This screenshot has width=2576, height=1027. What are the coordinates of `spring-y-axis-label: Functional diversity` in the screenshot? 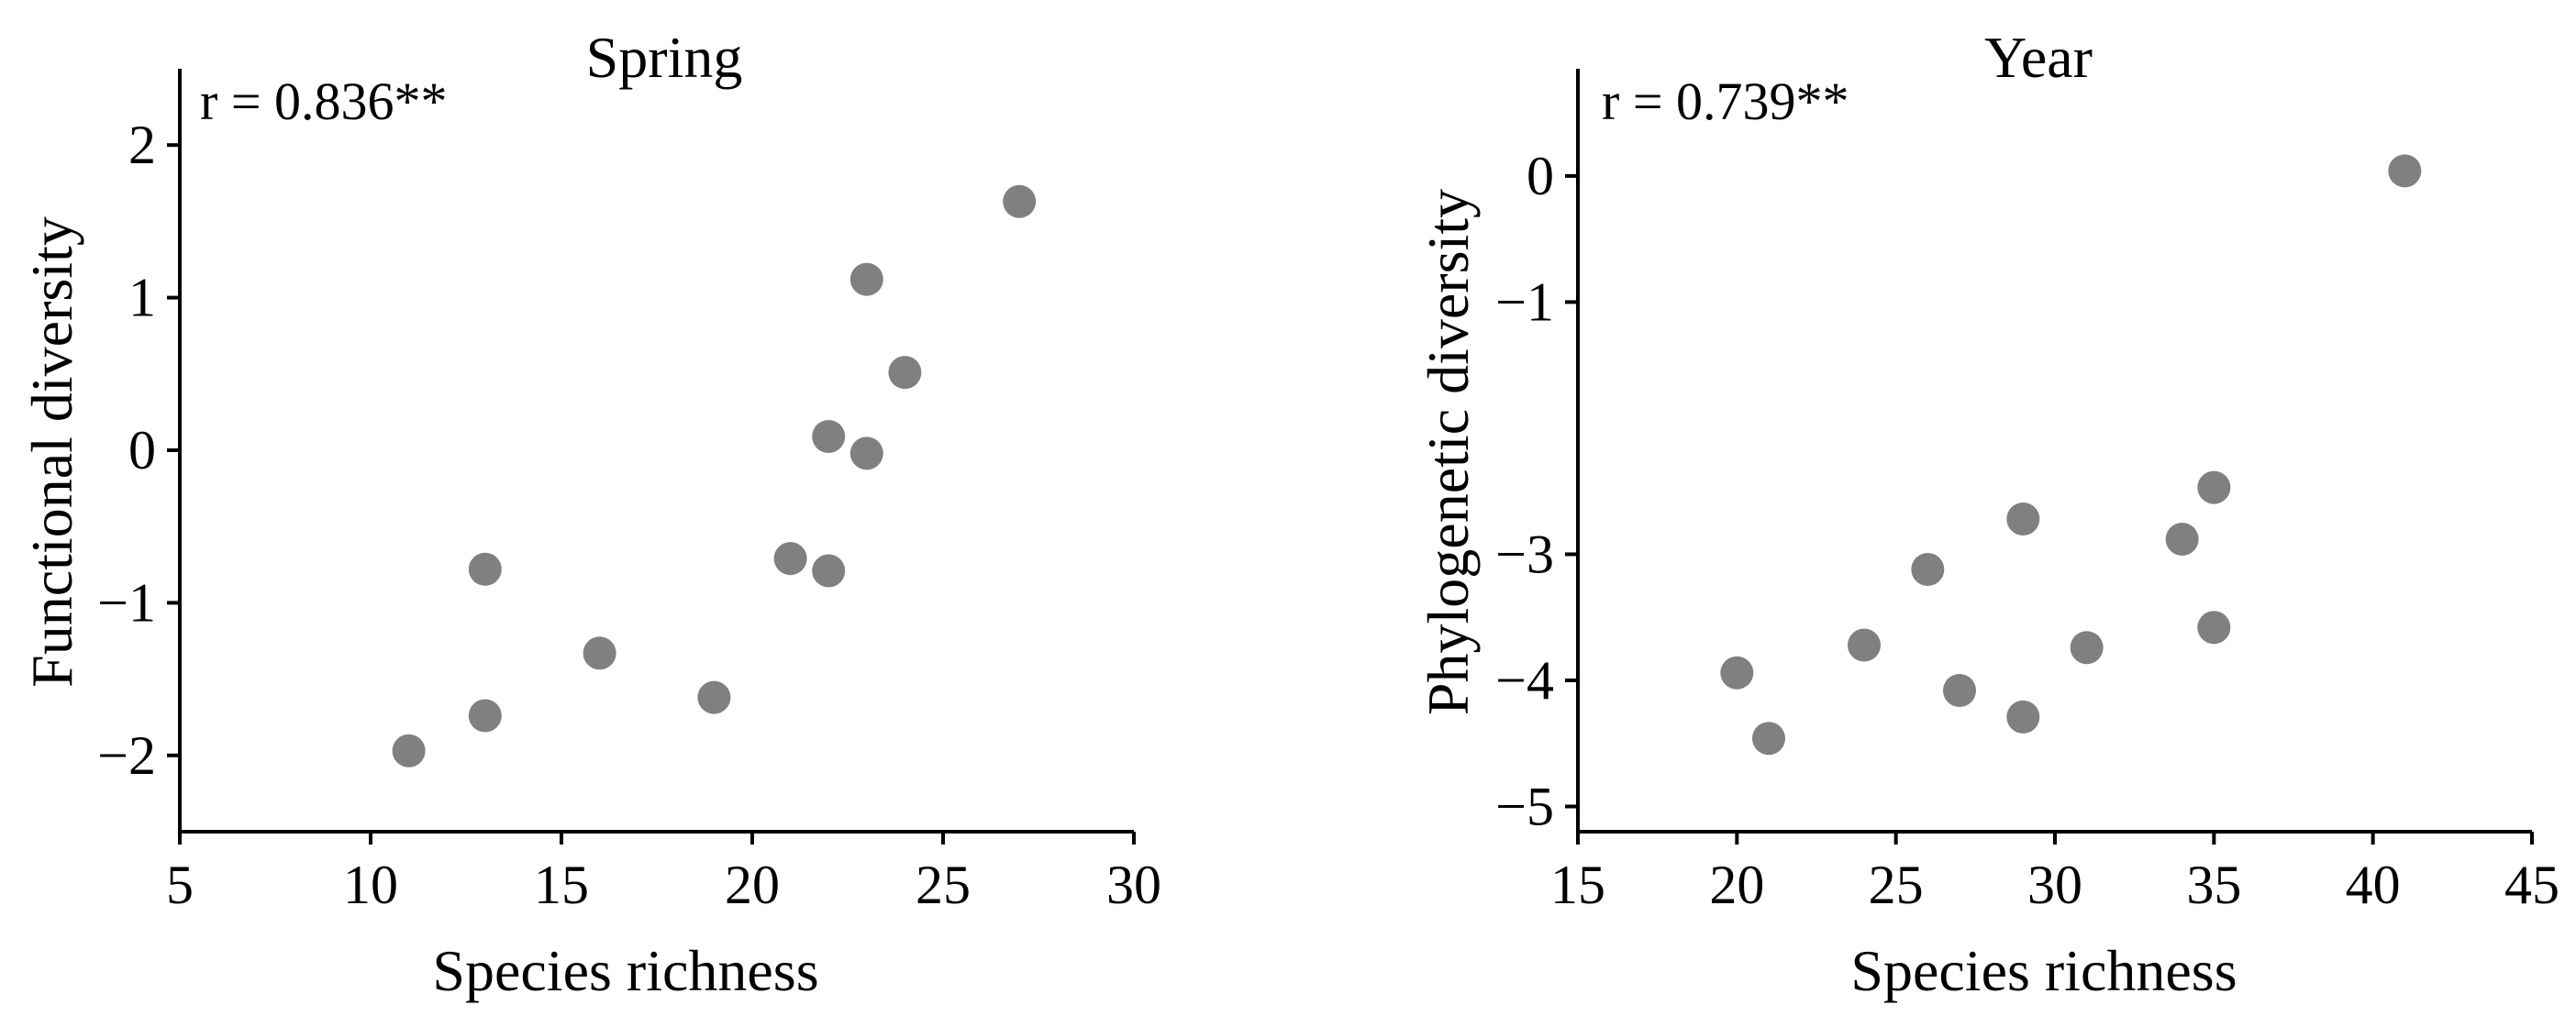 It's located at (51, 452).